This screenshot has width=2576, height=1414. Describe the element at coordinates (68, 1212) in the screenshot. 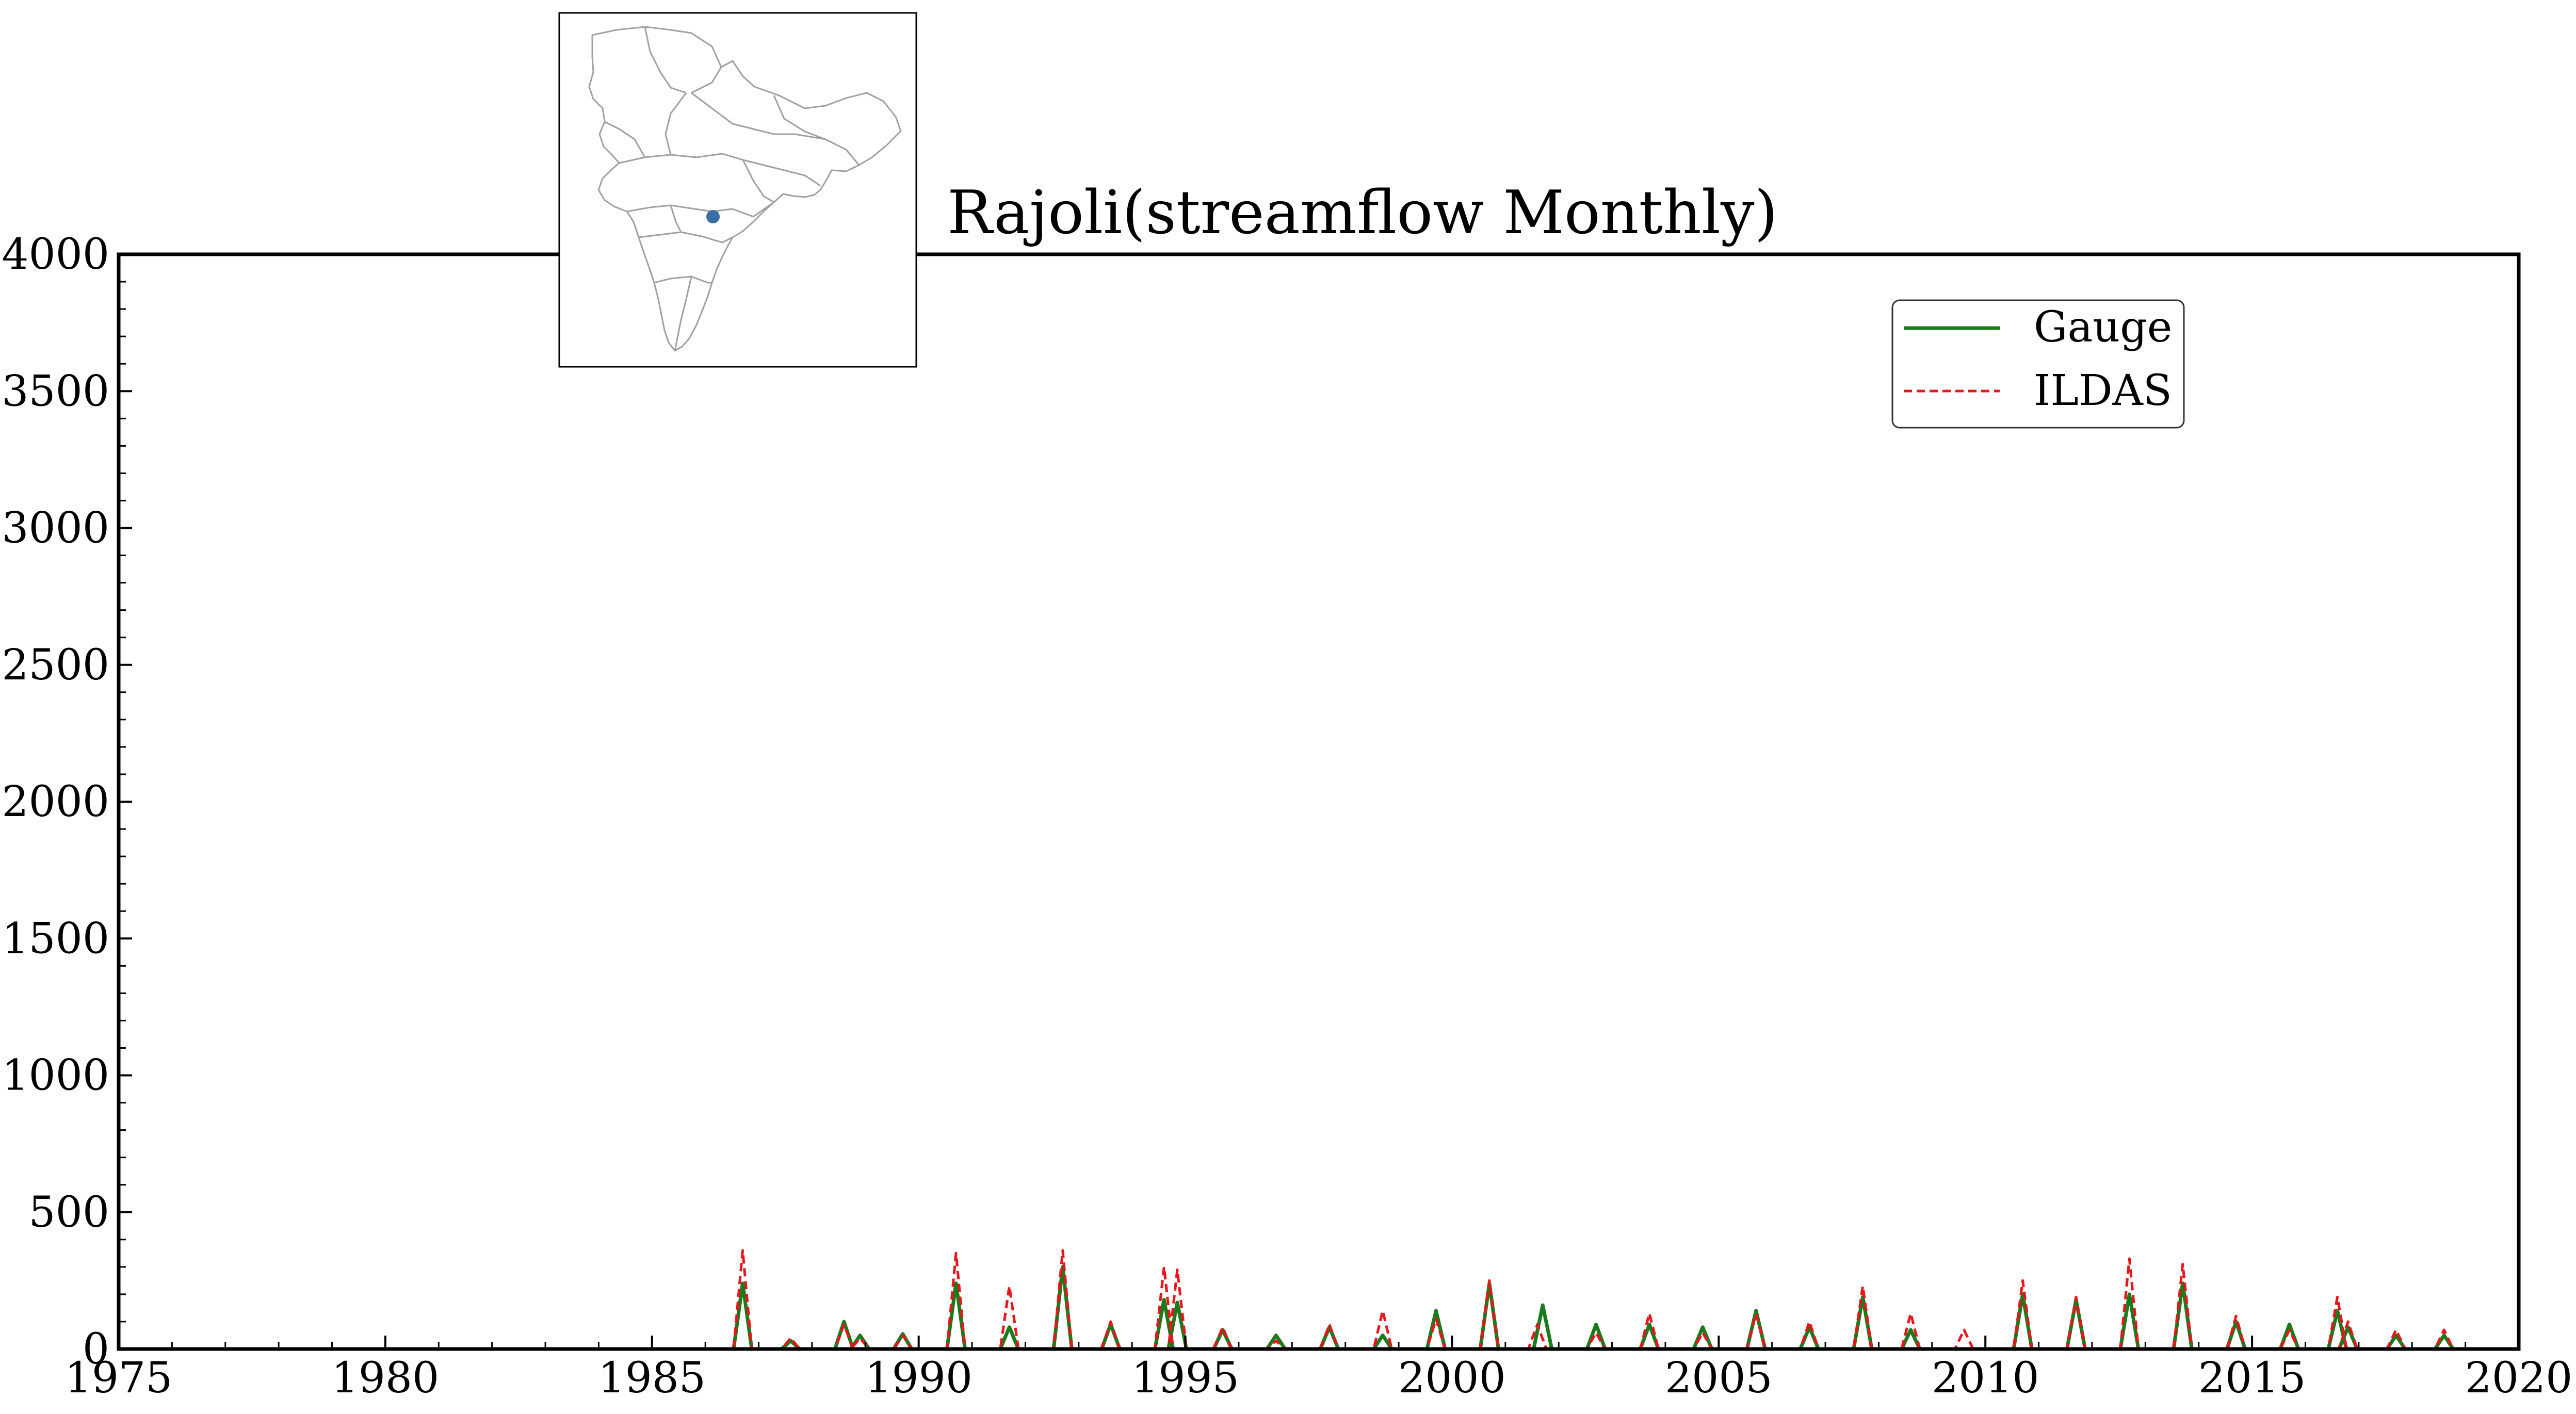

I see `y-tick-label: 500` at that location.